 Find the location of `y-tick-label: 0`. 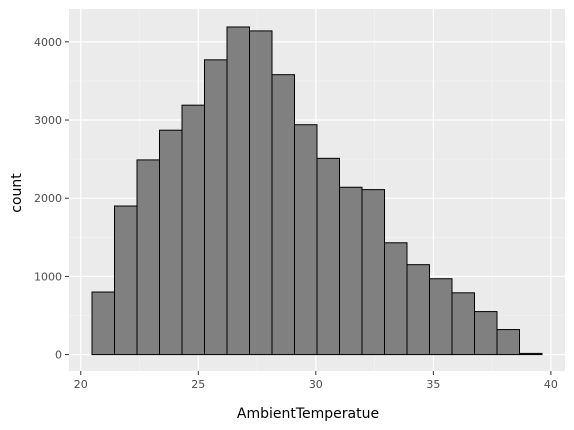

y-tick-label: 0 is located at coordinates (58, 355).